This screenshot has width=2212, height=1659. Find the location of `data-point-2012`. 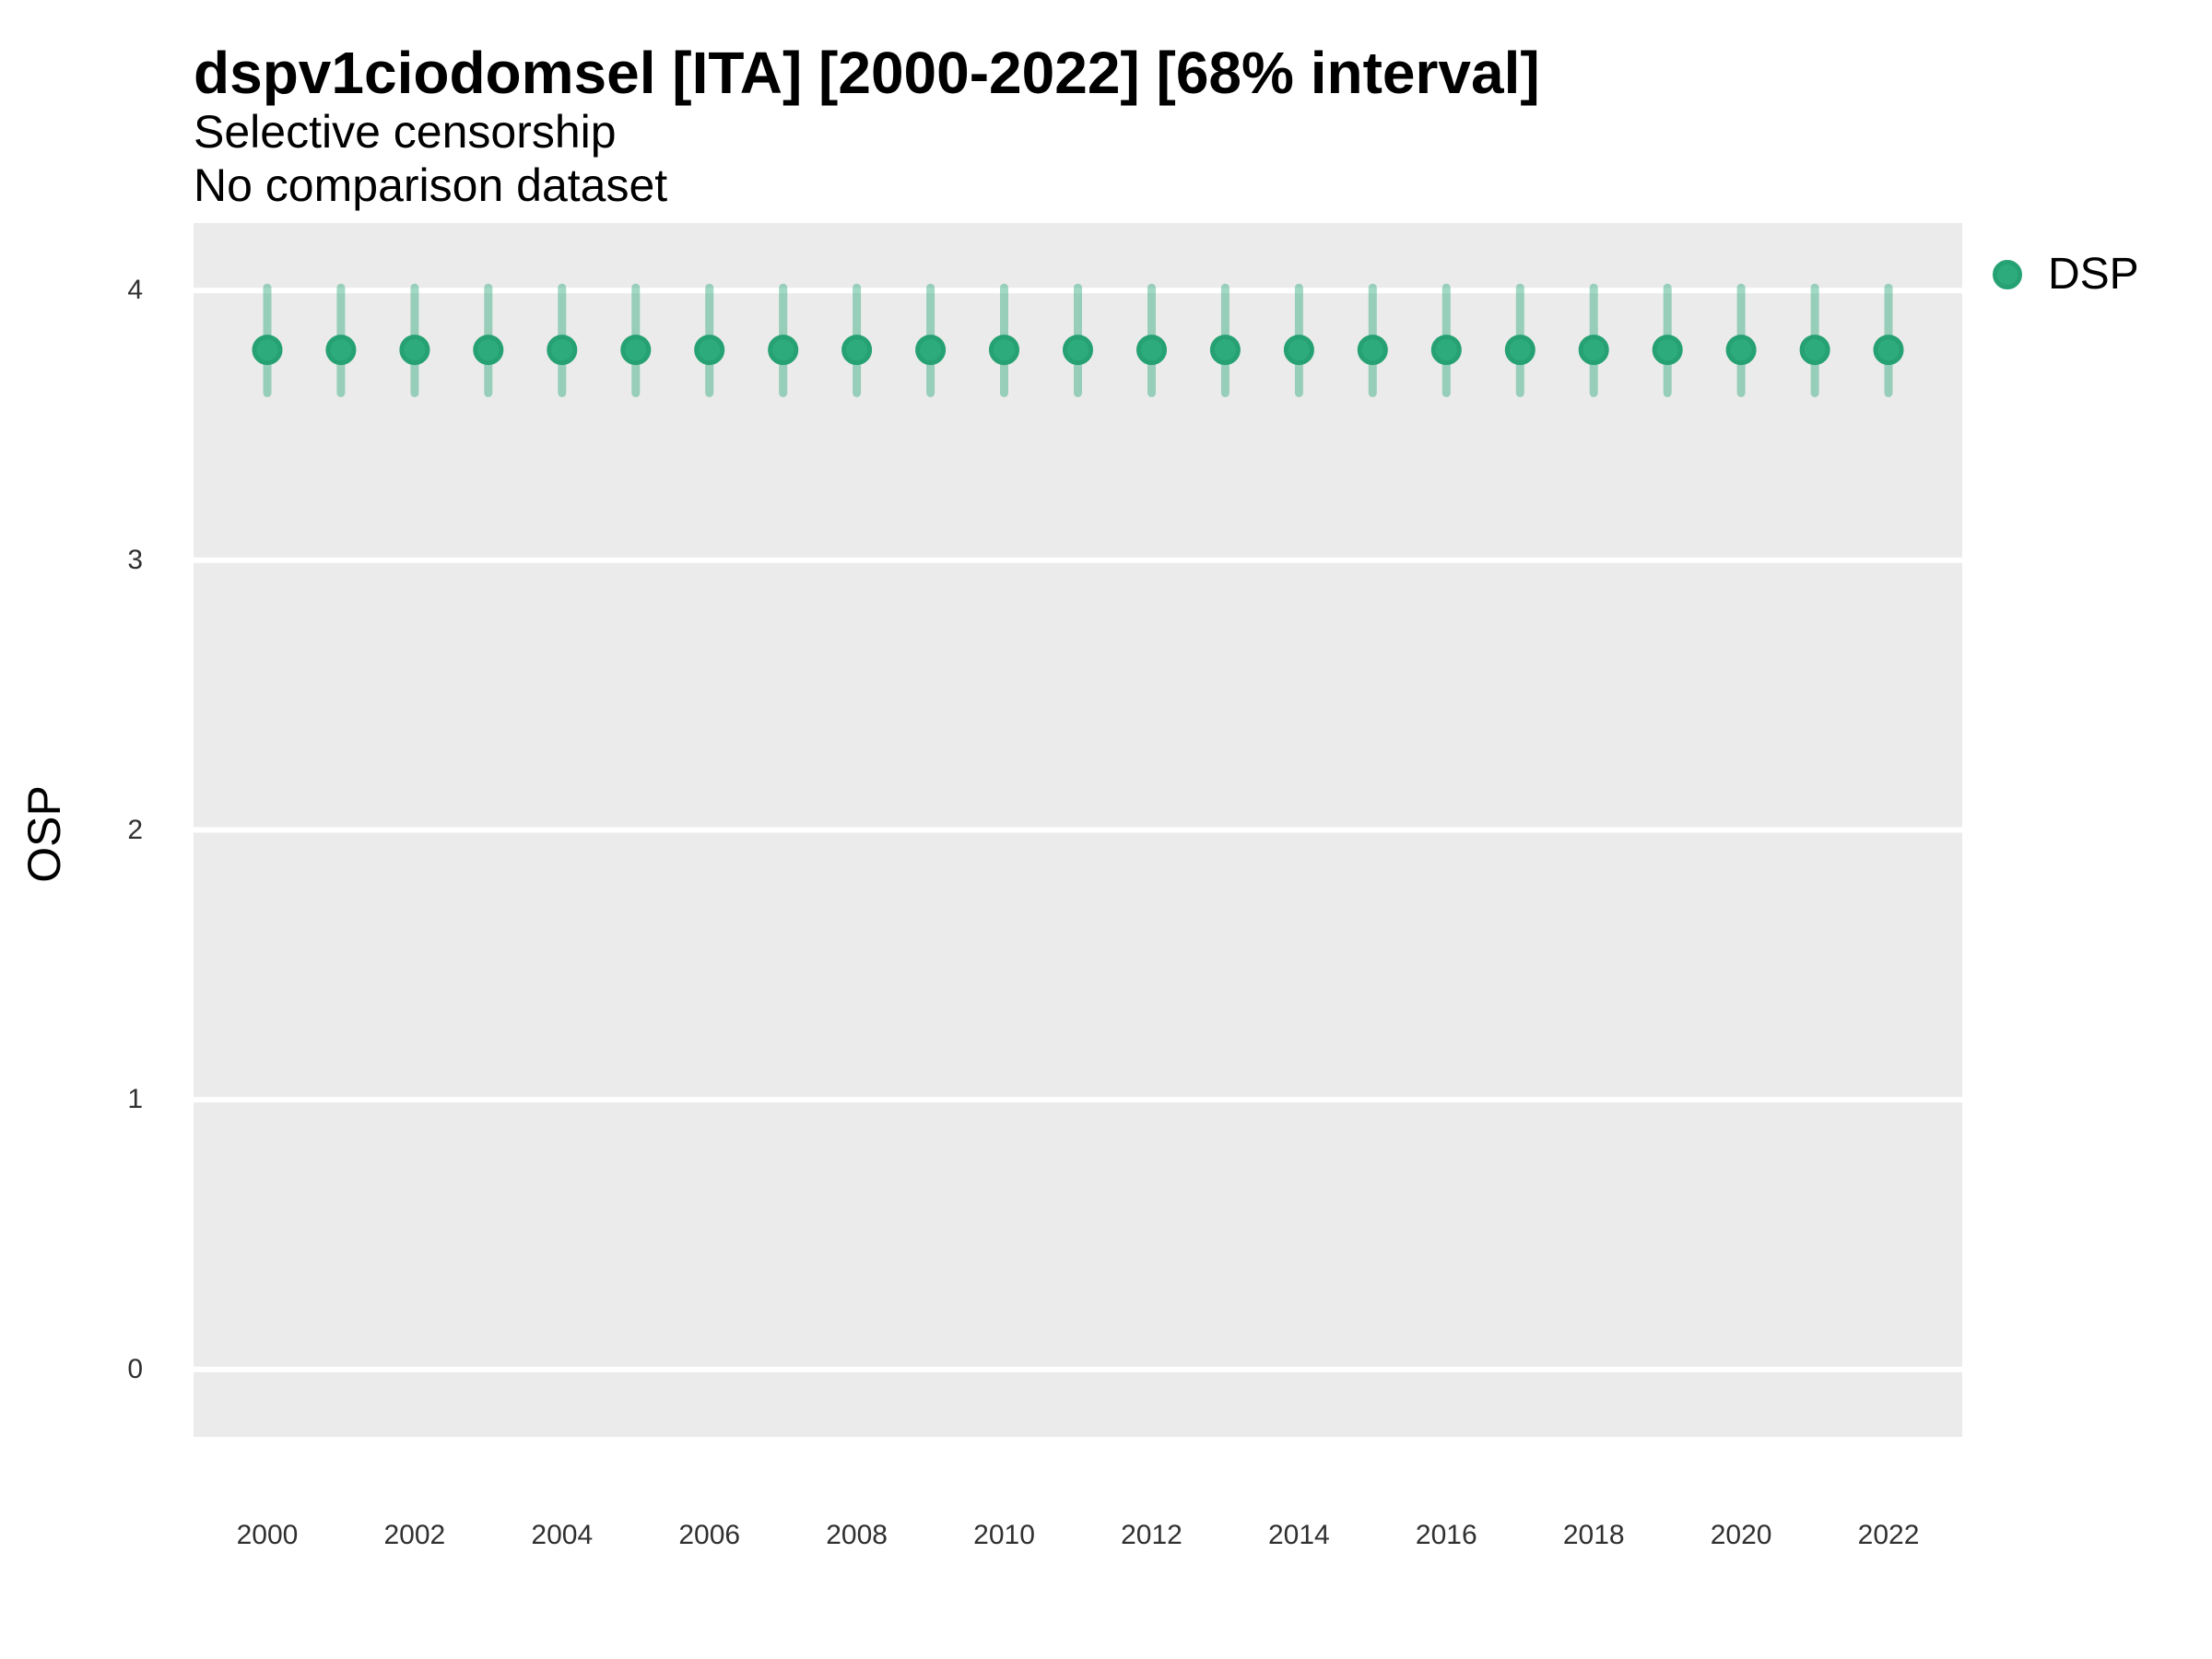

data-point-2012 is located at coordinates (1151, 350).